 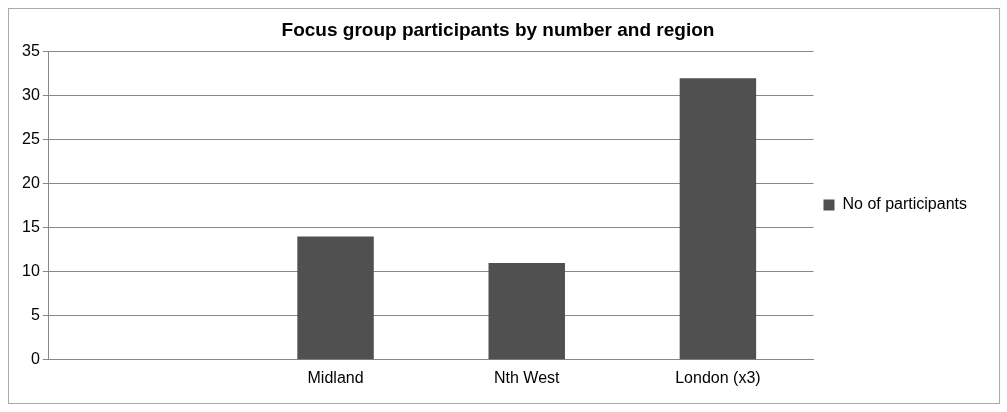 I want to click on legend-label: No of participants, so click(x=905, y=204).